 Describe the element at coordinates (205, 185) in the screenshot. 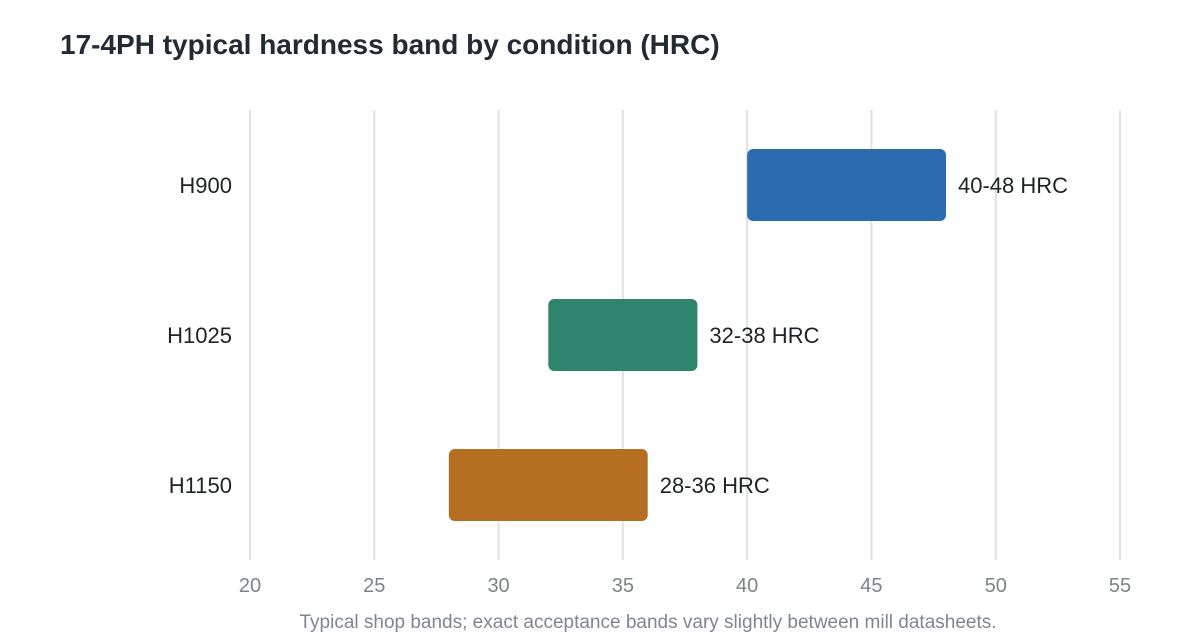

I see `category-label: H900` at that location.